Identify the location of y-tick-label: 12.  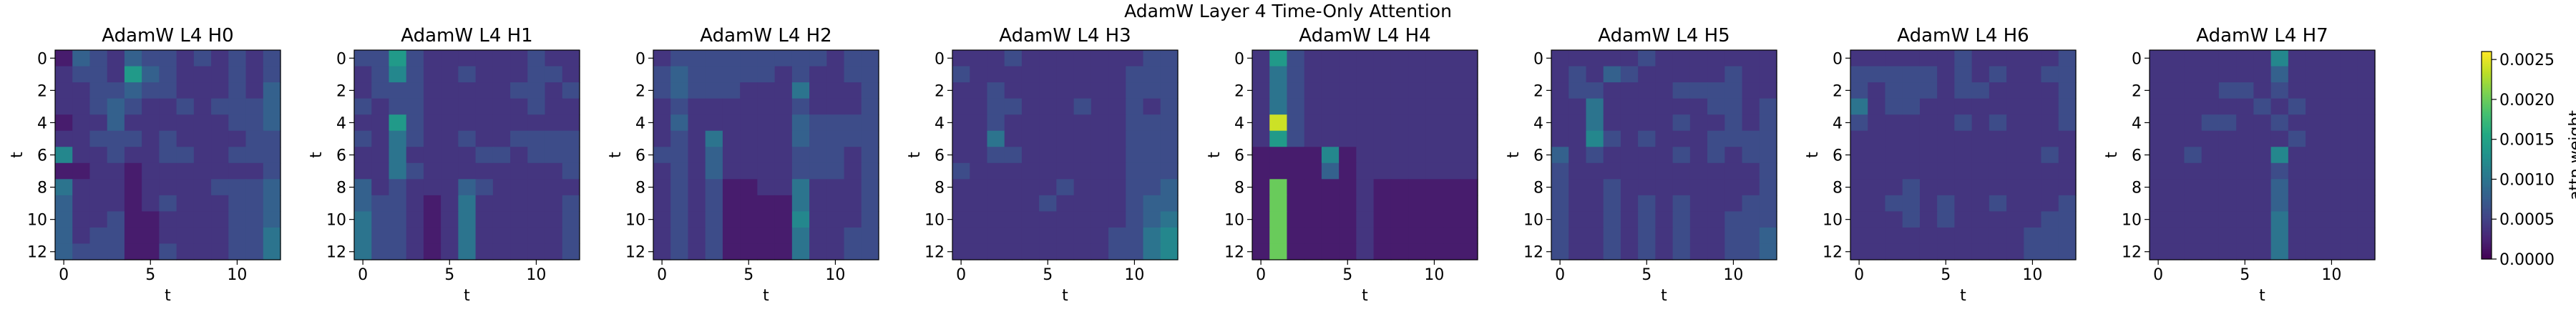
(635, 253).